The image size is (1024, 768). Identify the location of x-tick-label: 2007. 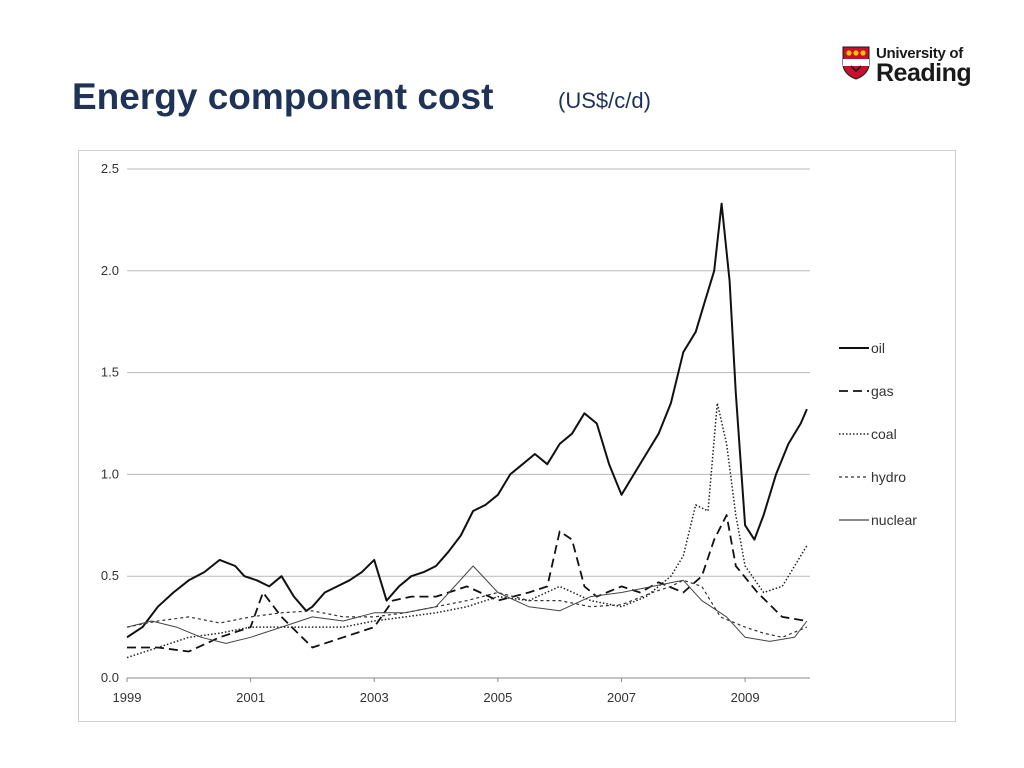
(621, 697).